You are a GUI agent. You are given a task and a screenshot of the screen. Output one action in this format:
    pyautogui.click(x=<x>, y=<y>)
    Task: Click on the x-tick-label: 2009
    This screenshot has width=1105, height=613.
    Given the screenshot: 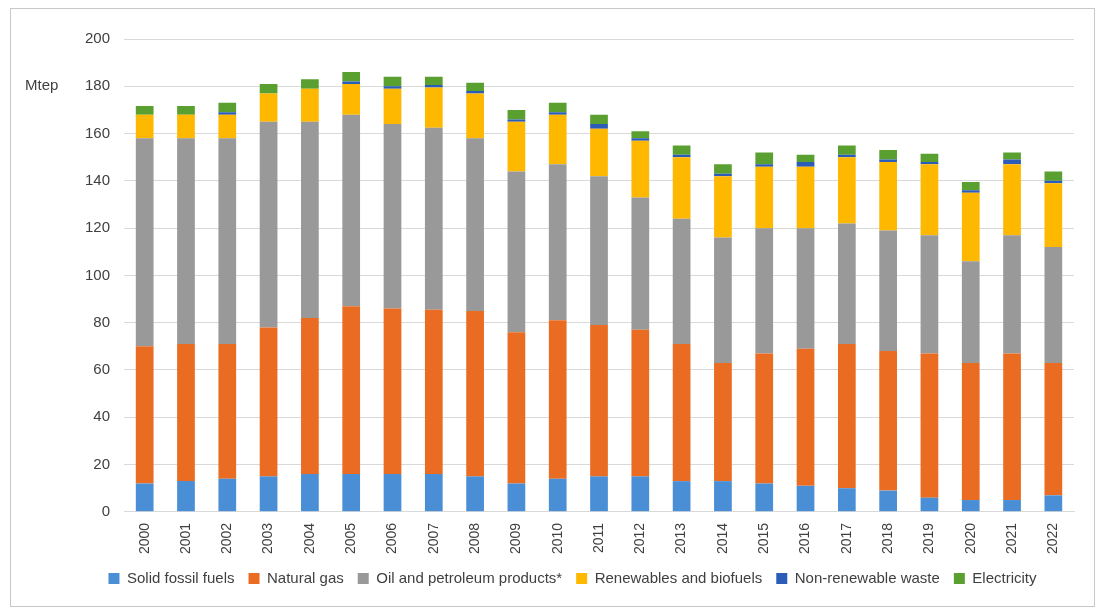 What is the action you would take?
    pyautogui.click(x=515, y=538)
    